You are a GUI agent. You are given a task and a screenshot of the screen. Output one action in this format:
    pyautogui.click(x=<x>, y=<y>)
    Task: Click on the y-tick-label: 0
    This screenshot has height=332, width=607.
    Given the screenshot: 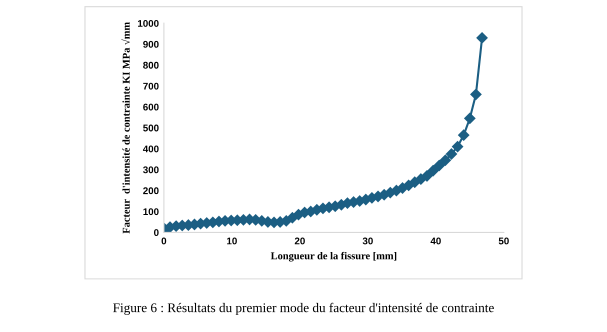 What is the action you would take?
    pyautogui.click(x=156, y=232)
    